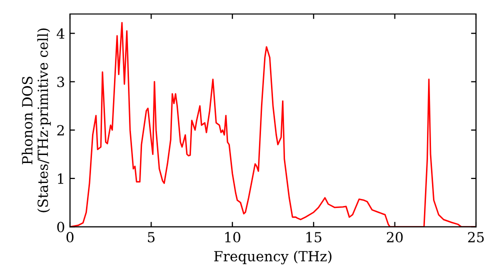  I want to click on x-tick-label: 15, so click(314, 237).